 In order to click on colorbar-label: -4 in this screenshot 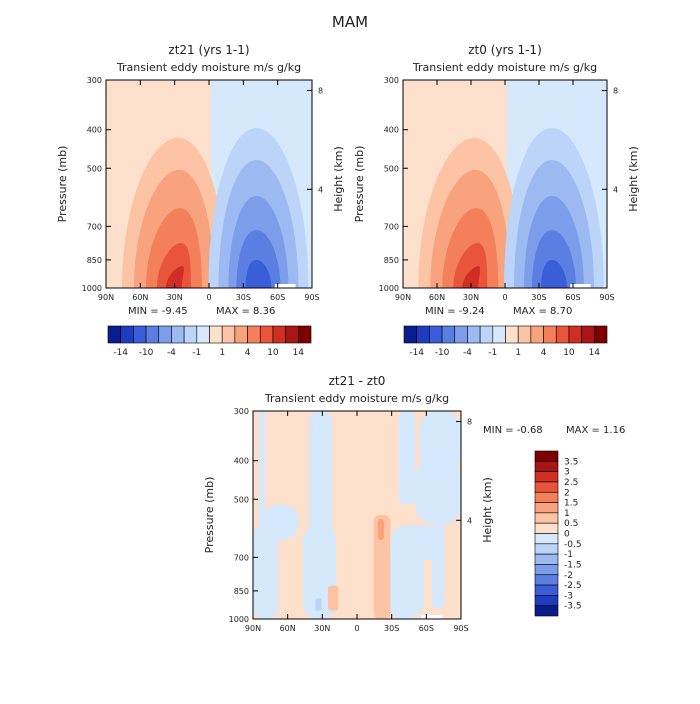, I will do `click(171, 353)`.